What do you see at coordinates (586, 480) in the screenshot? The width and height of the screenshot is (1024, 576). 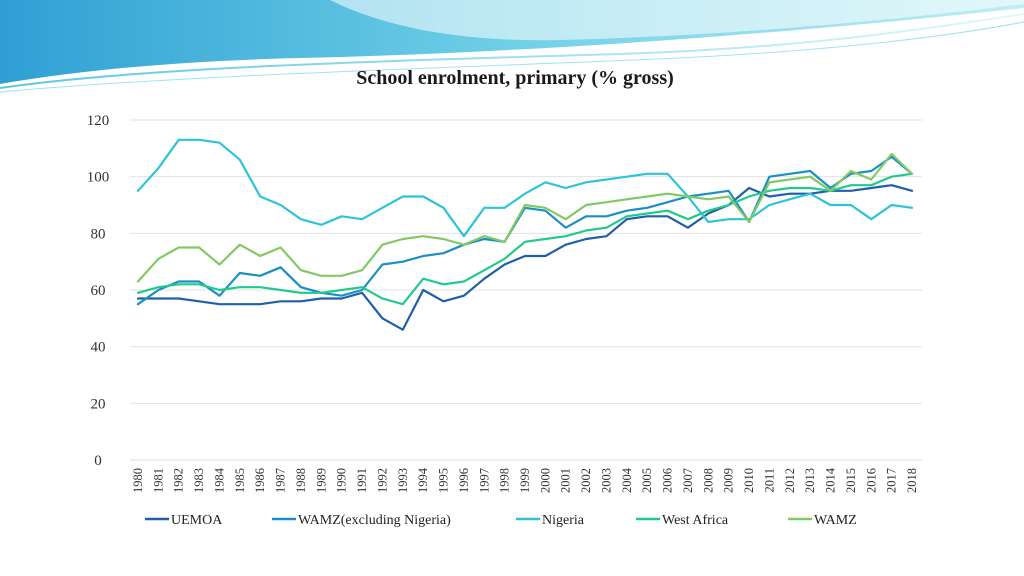 I see `x-tick-label: 2002` at bounding box center [586, 480].